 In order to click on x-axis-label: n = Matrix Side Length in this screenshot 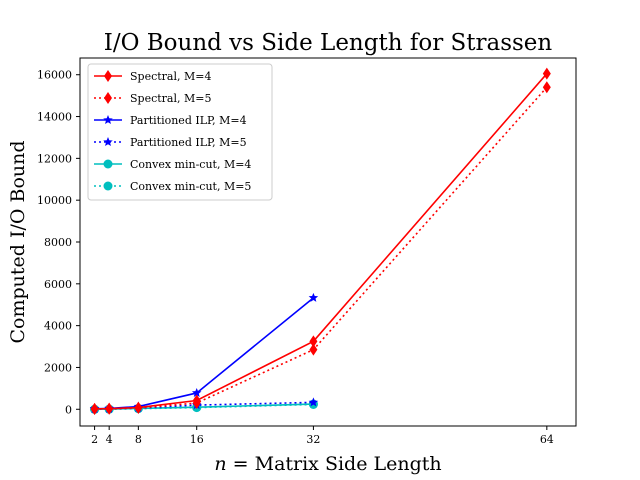, I will do `click(327, 464)`.